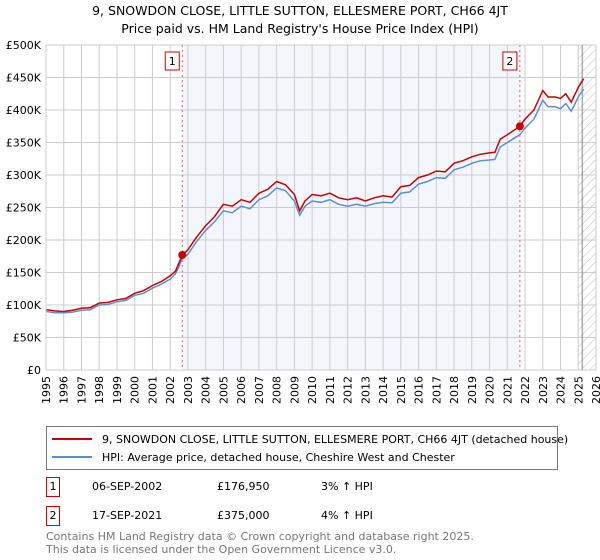 This screenshot has height=560, width=600. I want to click on x-tick-label: 1998, so click(99, 390).